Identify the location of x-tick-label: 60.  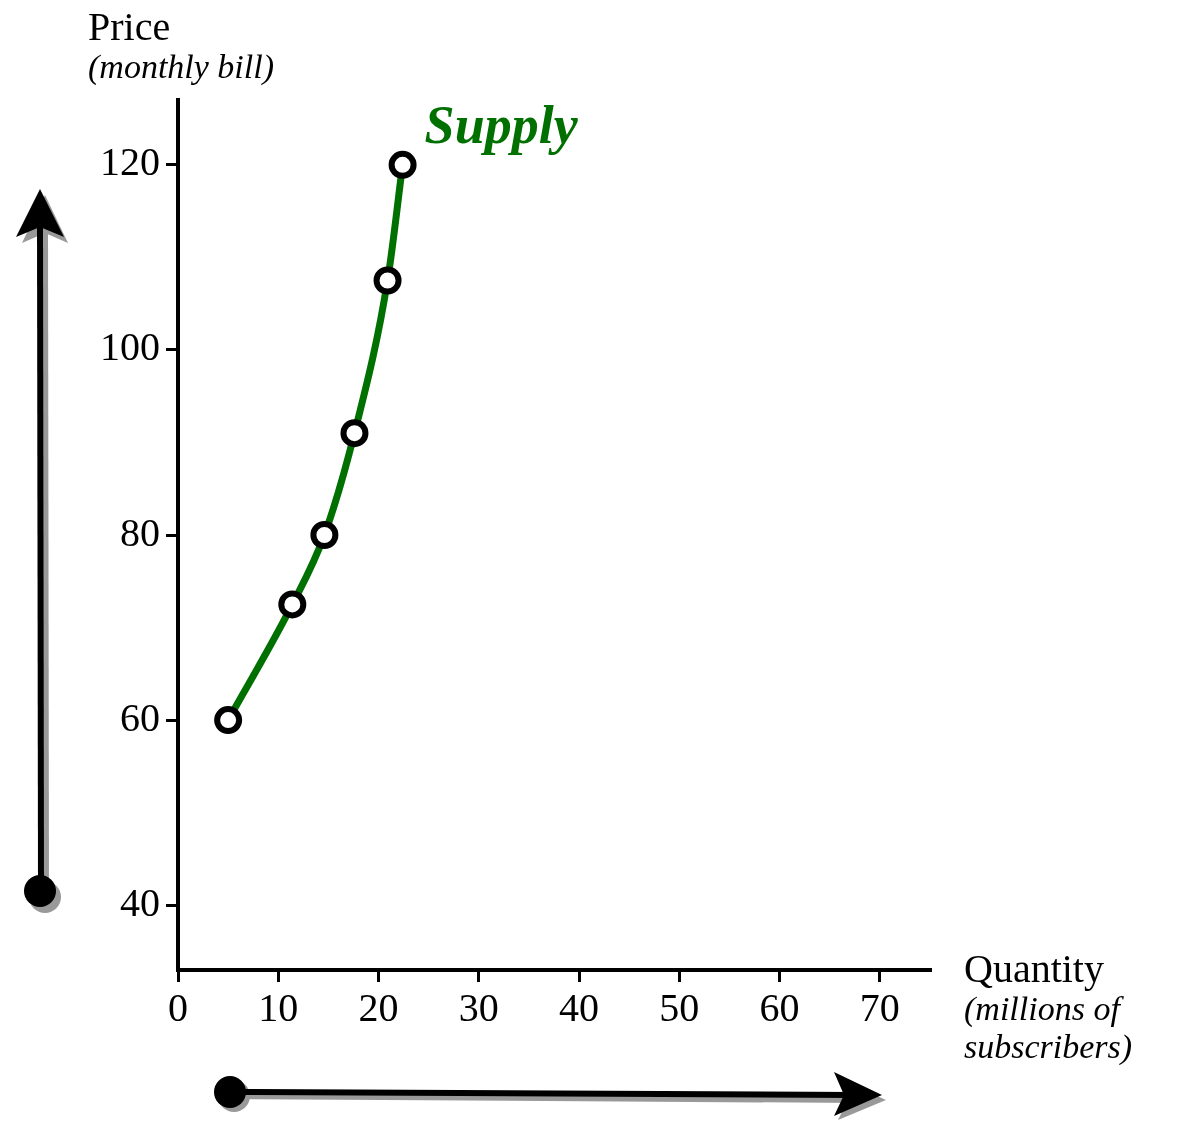
(779, 1007).